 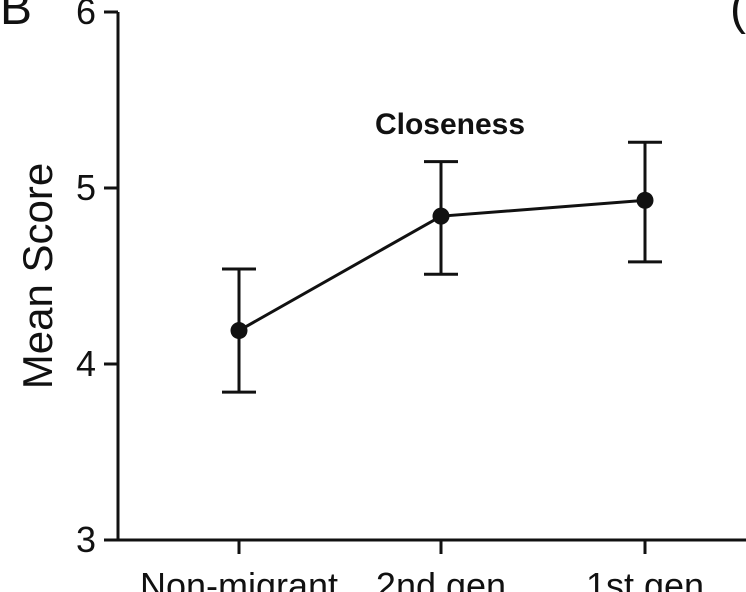 What do you see at coordinates (86, 16) in the screenshot?
I see `y-tick-label: 6` at bounding box center [86, 16].